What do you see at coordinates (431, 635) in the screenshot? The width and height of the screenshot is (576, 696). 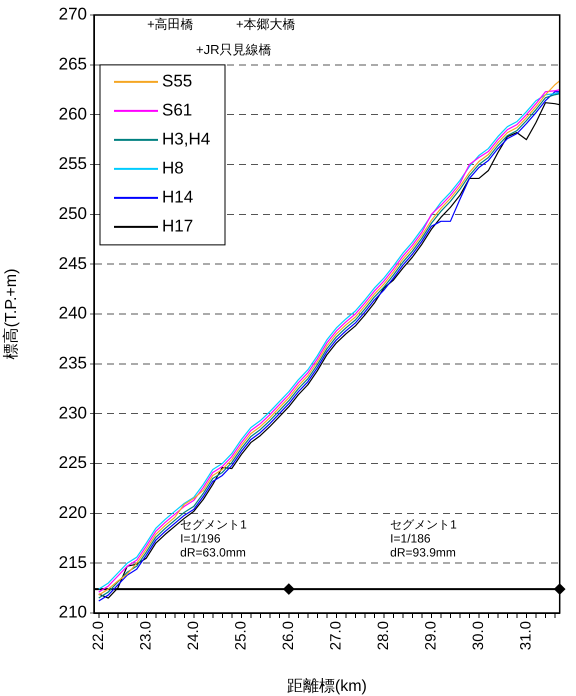 I see `x-tick-label: 29.0` at bounding box center [431, 635].